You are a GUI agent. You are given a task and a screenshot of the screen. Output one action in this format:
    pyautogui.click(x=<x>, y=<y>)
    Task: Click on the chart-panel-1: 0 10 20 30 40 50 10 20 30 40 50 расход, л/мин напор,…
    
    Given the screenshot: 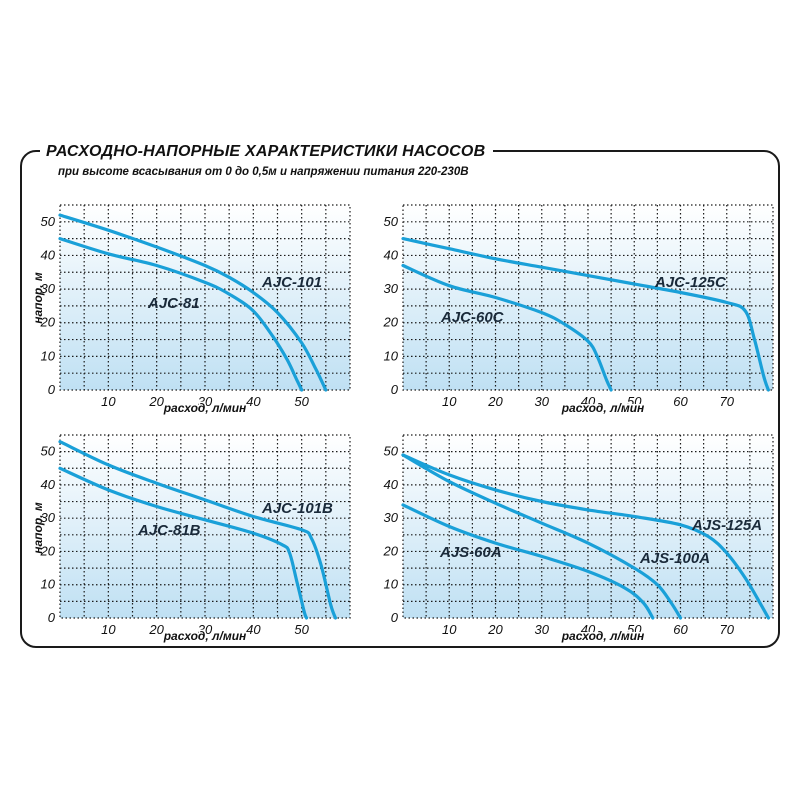 What is the action you would take?
    pyautogui.click(x=191, y=310)
    